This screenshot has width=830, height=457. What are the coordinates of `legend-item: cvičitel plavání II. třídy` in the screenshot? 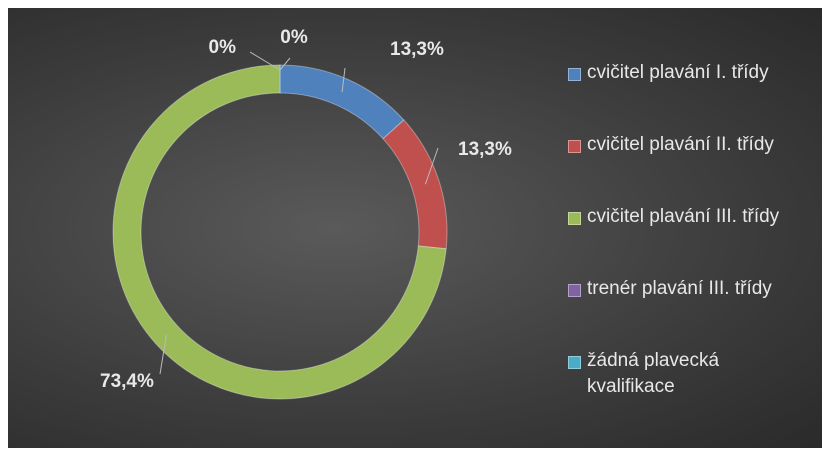 It's located at (671, 145).